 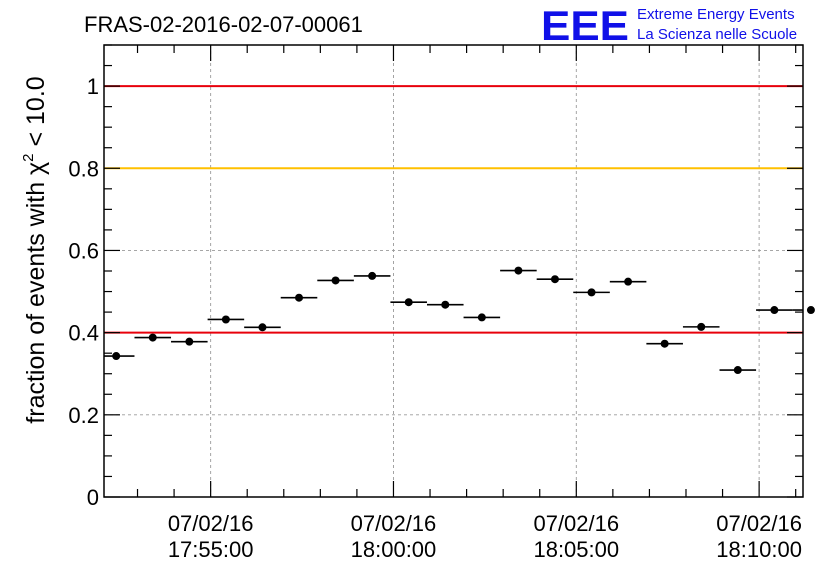 What do you see at coordinates (223, 24) in the screenshot?
I see `chart-title: FRAS-02-2016-02-07-00061` at bounding box center [223, 24].